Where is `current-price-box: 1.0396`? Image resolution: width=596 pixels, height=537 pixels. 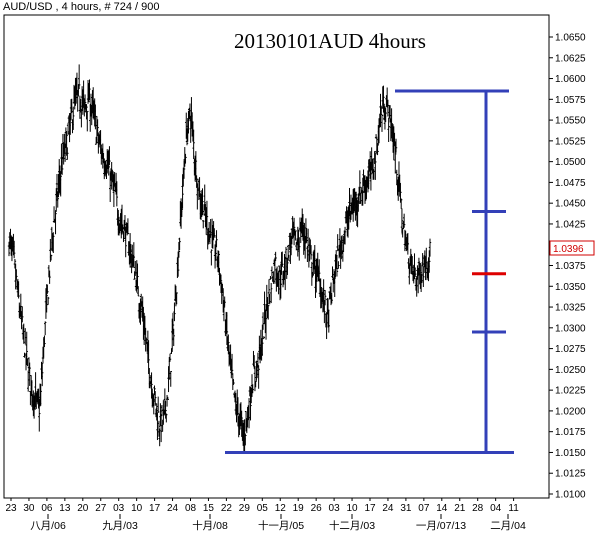
current-price-box: 1.0396 is located at coordinates (572, 248).